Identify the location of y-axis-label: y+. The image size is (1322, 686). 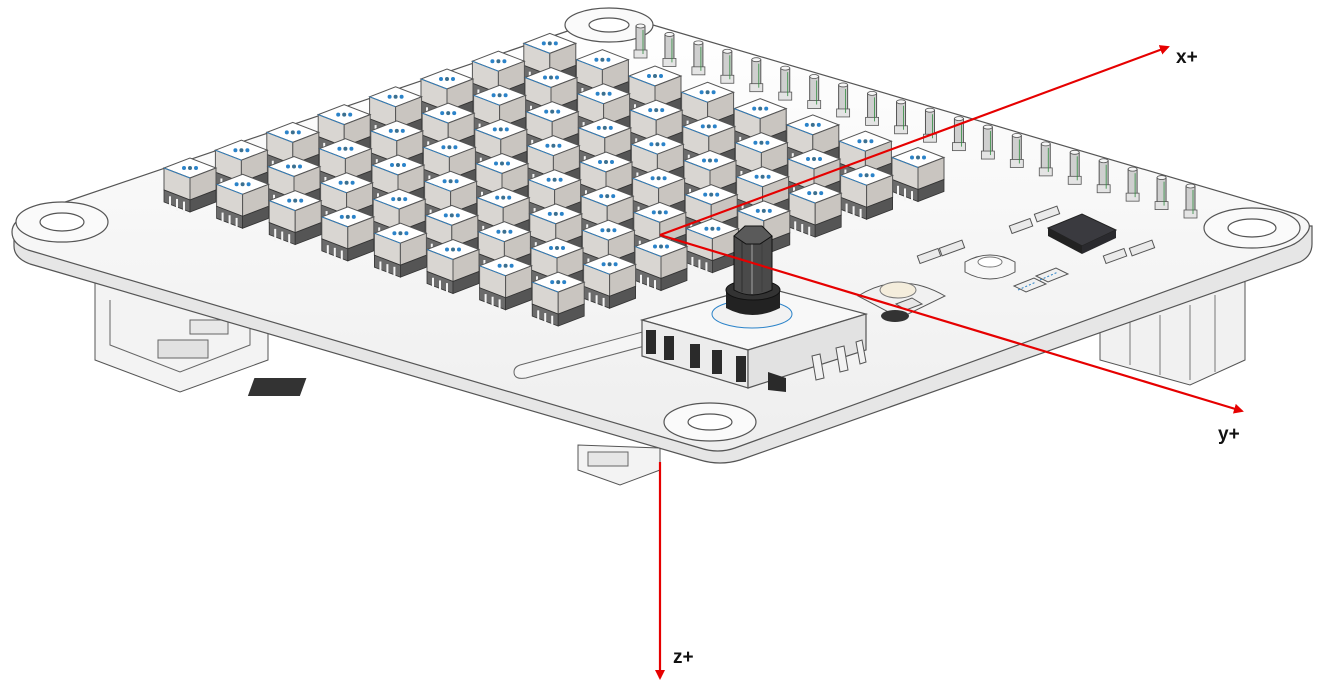
(1229, 434).